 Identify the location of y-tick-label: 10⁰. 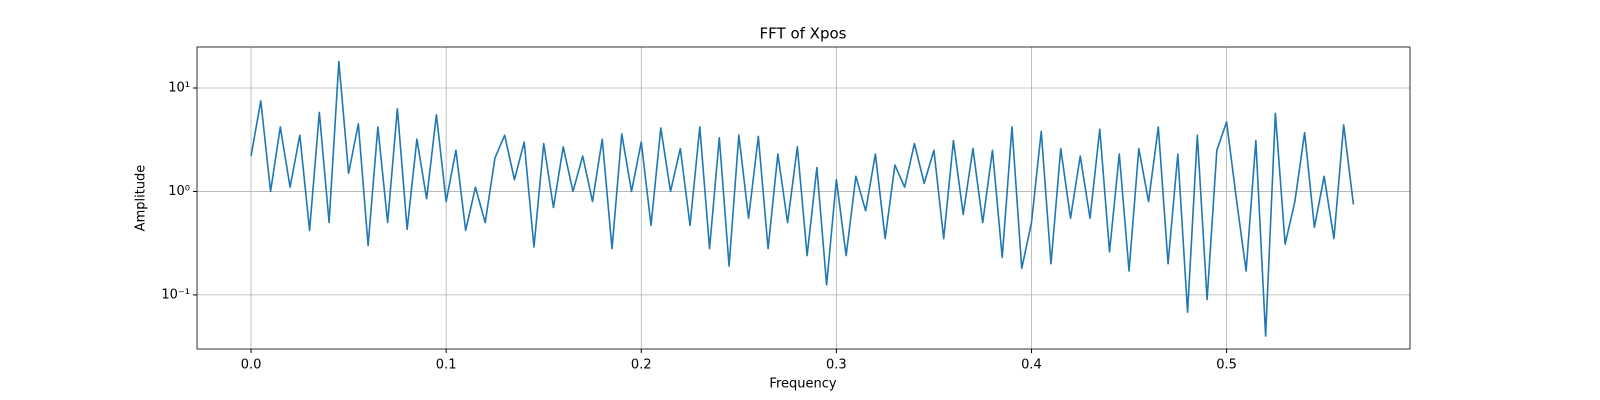
(179, 191).